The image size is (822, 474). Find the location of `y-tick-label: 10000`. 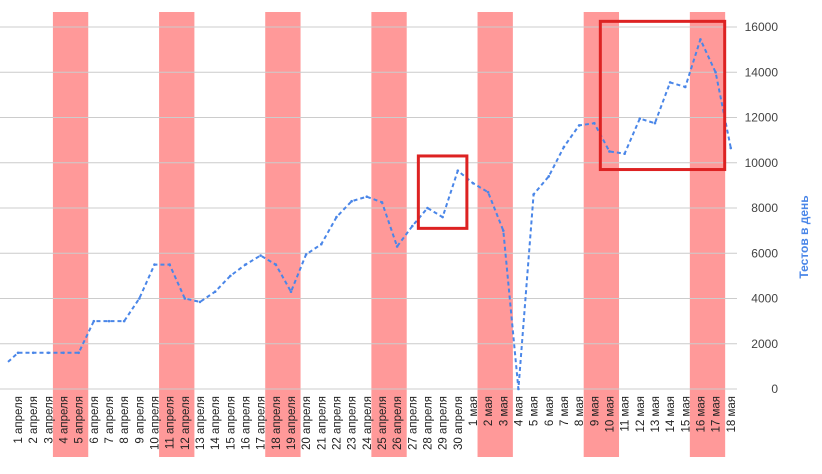

y-tick-label: 10000 is located at coordinates (762, 163).